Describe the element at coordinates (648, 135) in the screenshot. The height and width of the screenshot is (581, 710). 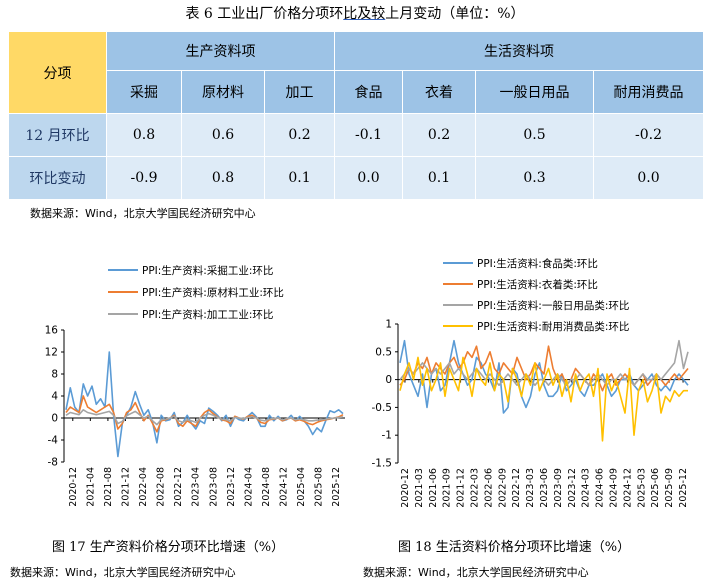
I see `table-cell: -0.2` at that location.